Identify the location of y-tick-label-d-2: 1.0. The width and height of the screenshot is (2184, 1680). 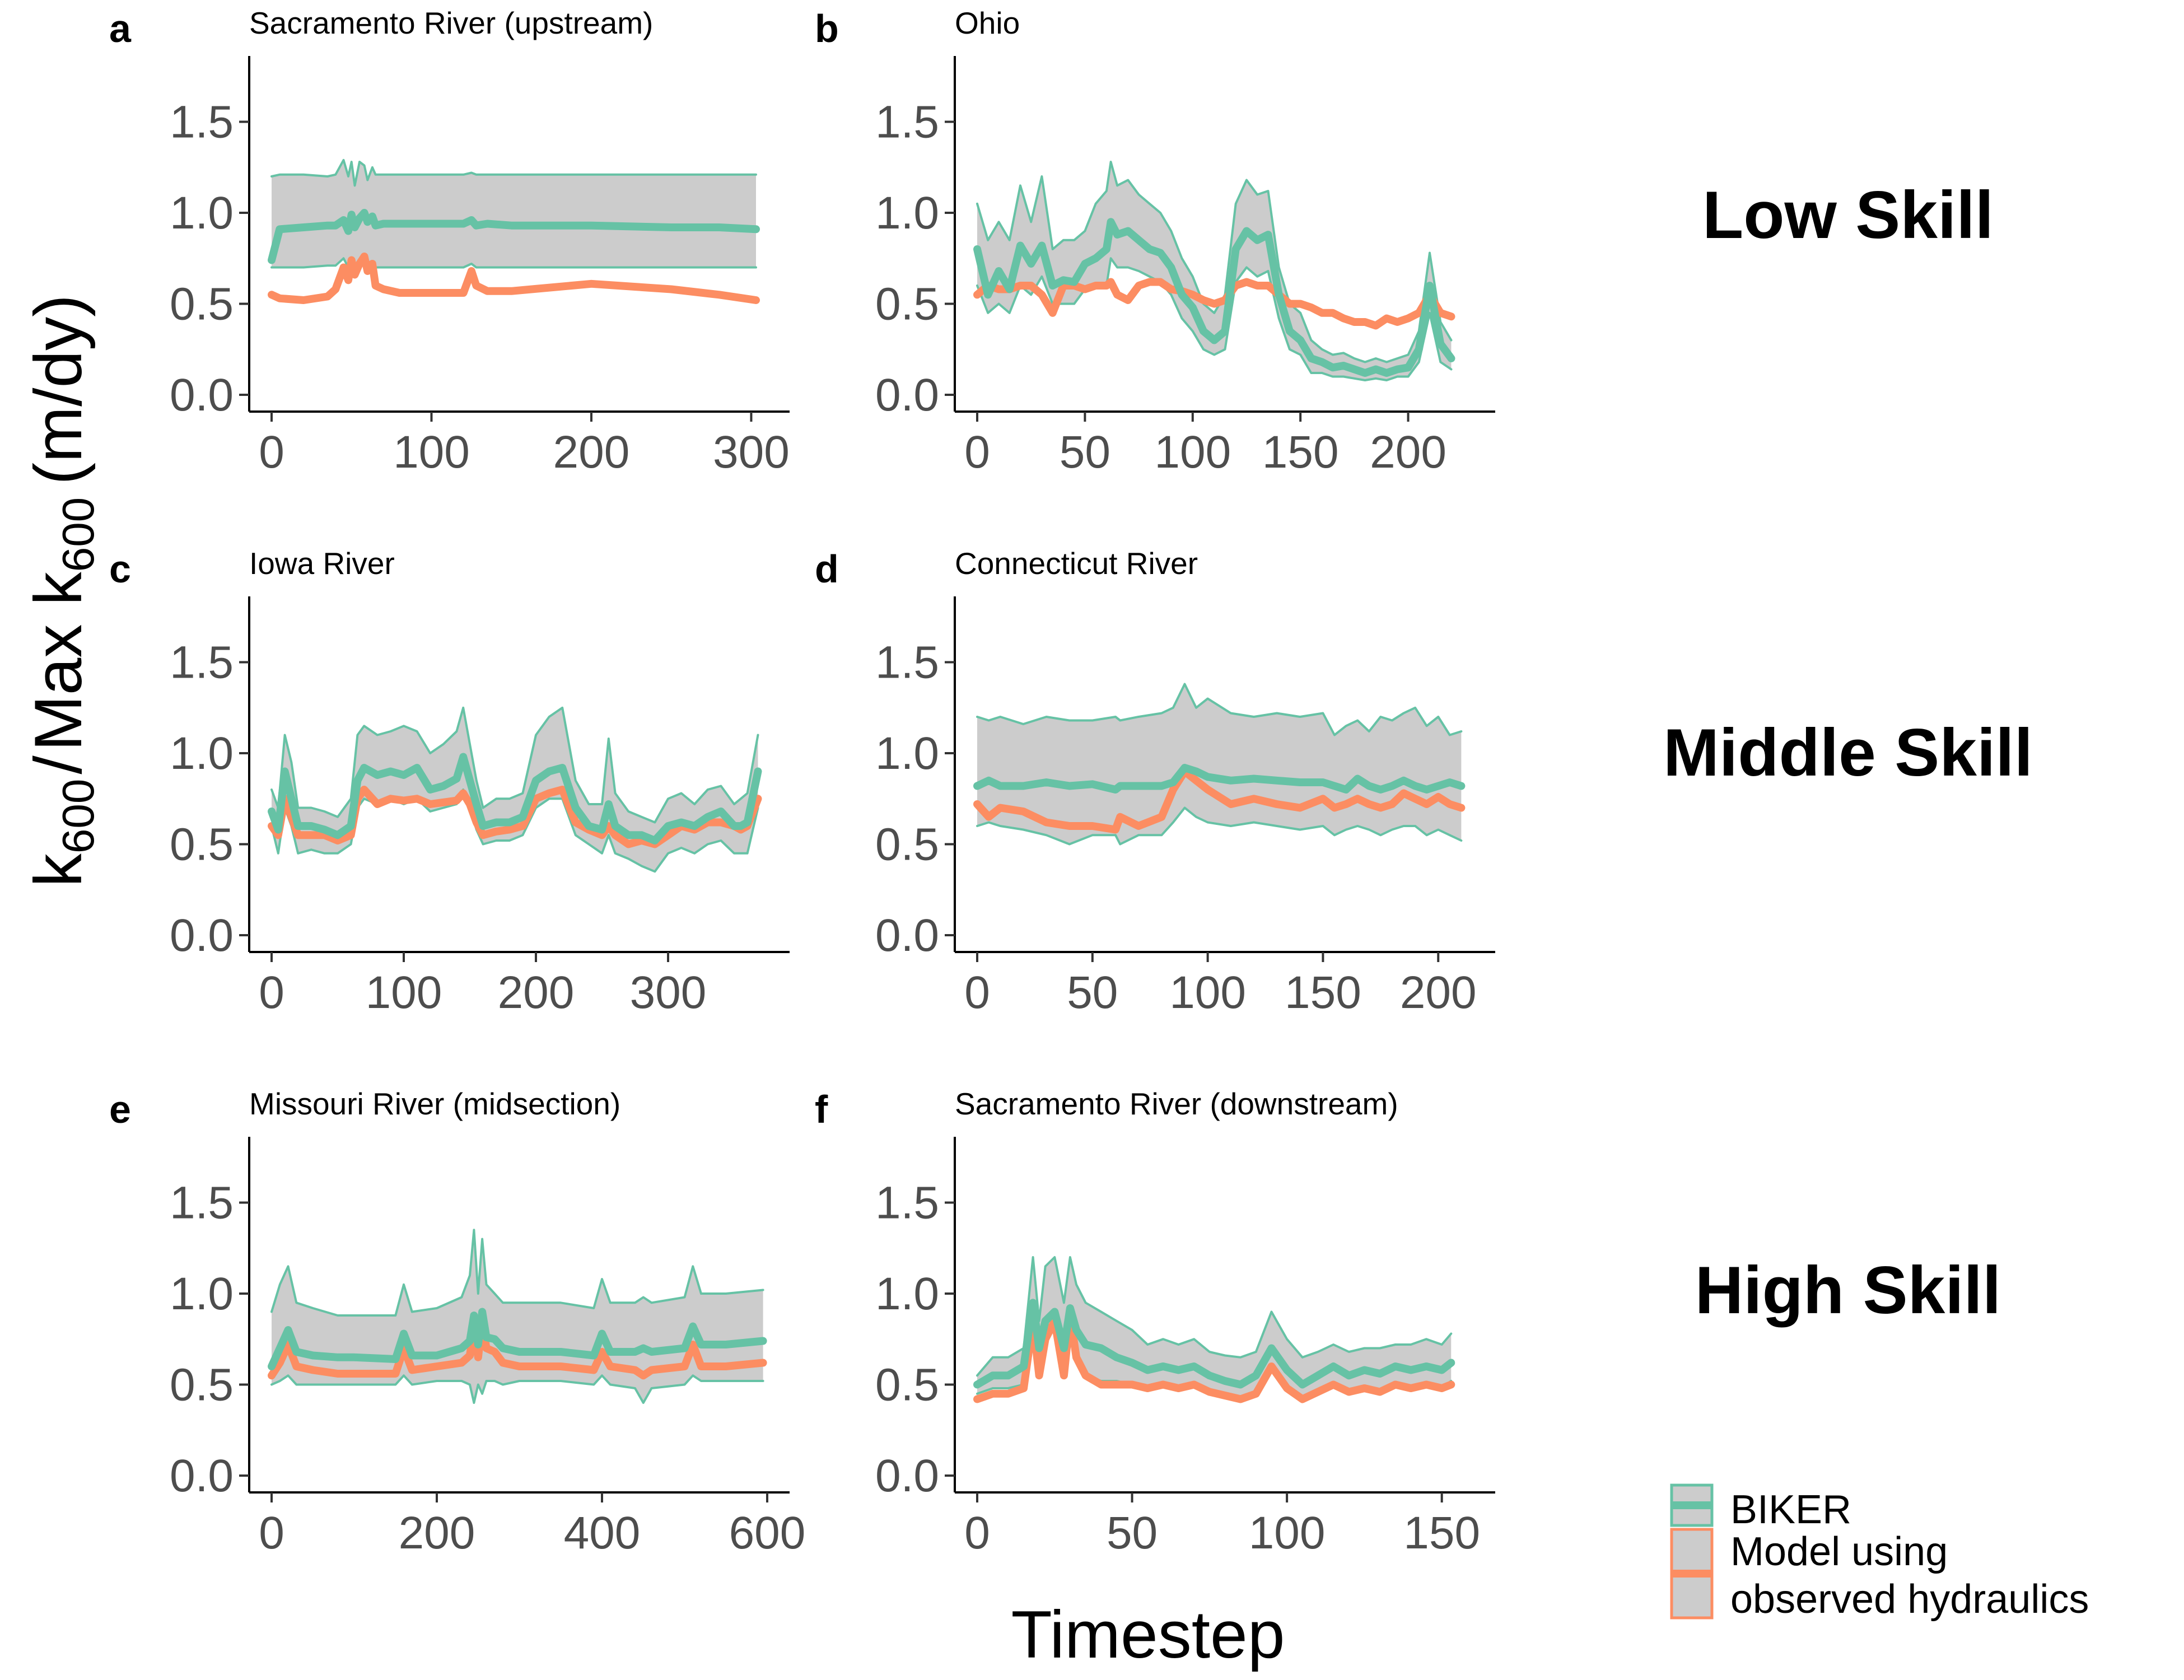
(907, 754).